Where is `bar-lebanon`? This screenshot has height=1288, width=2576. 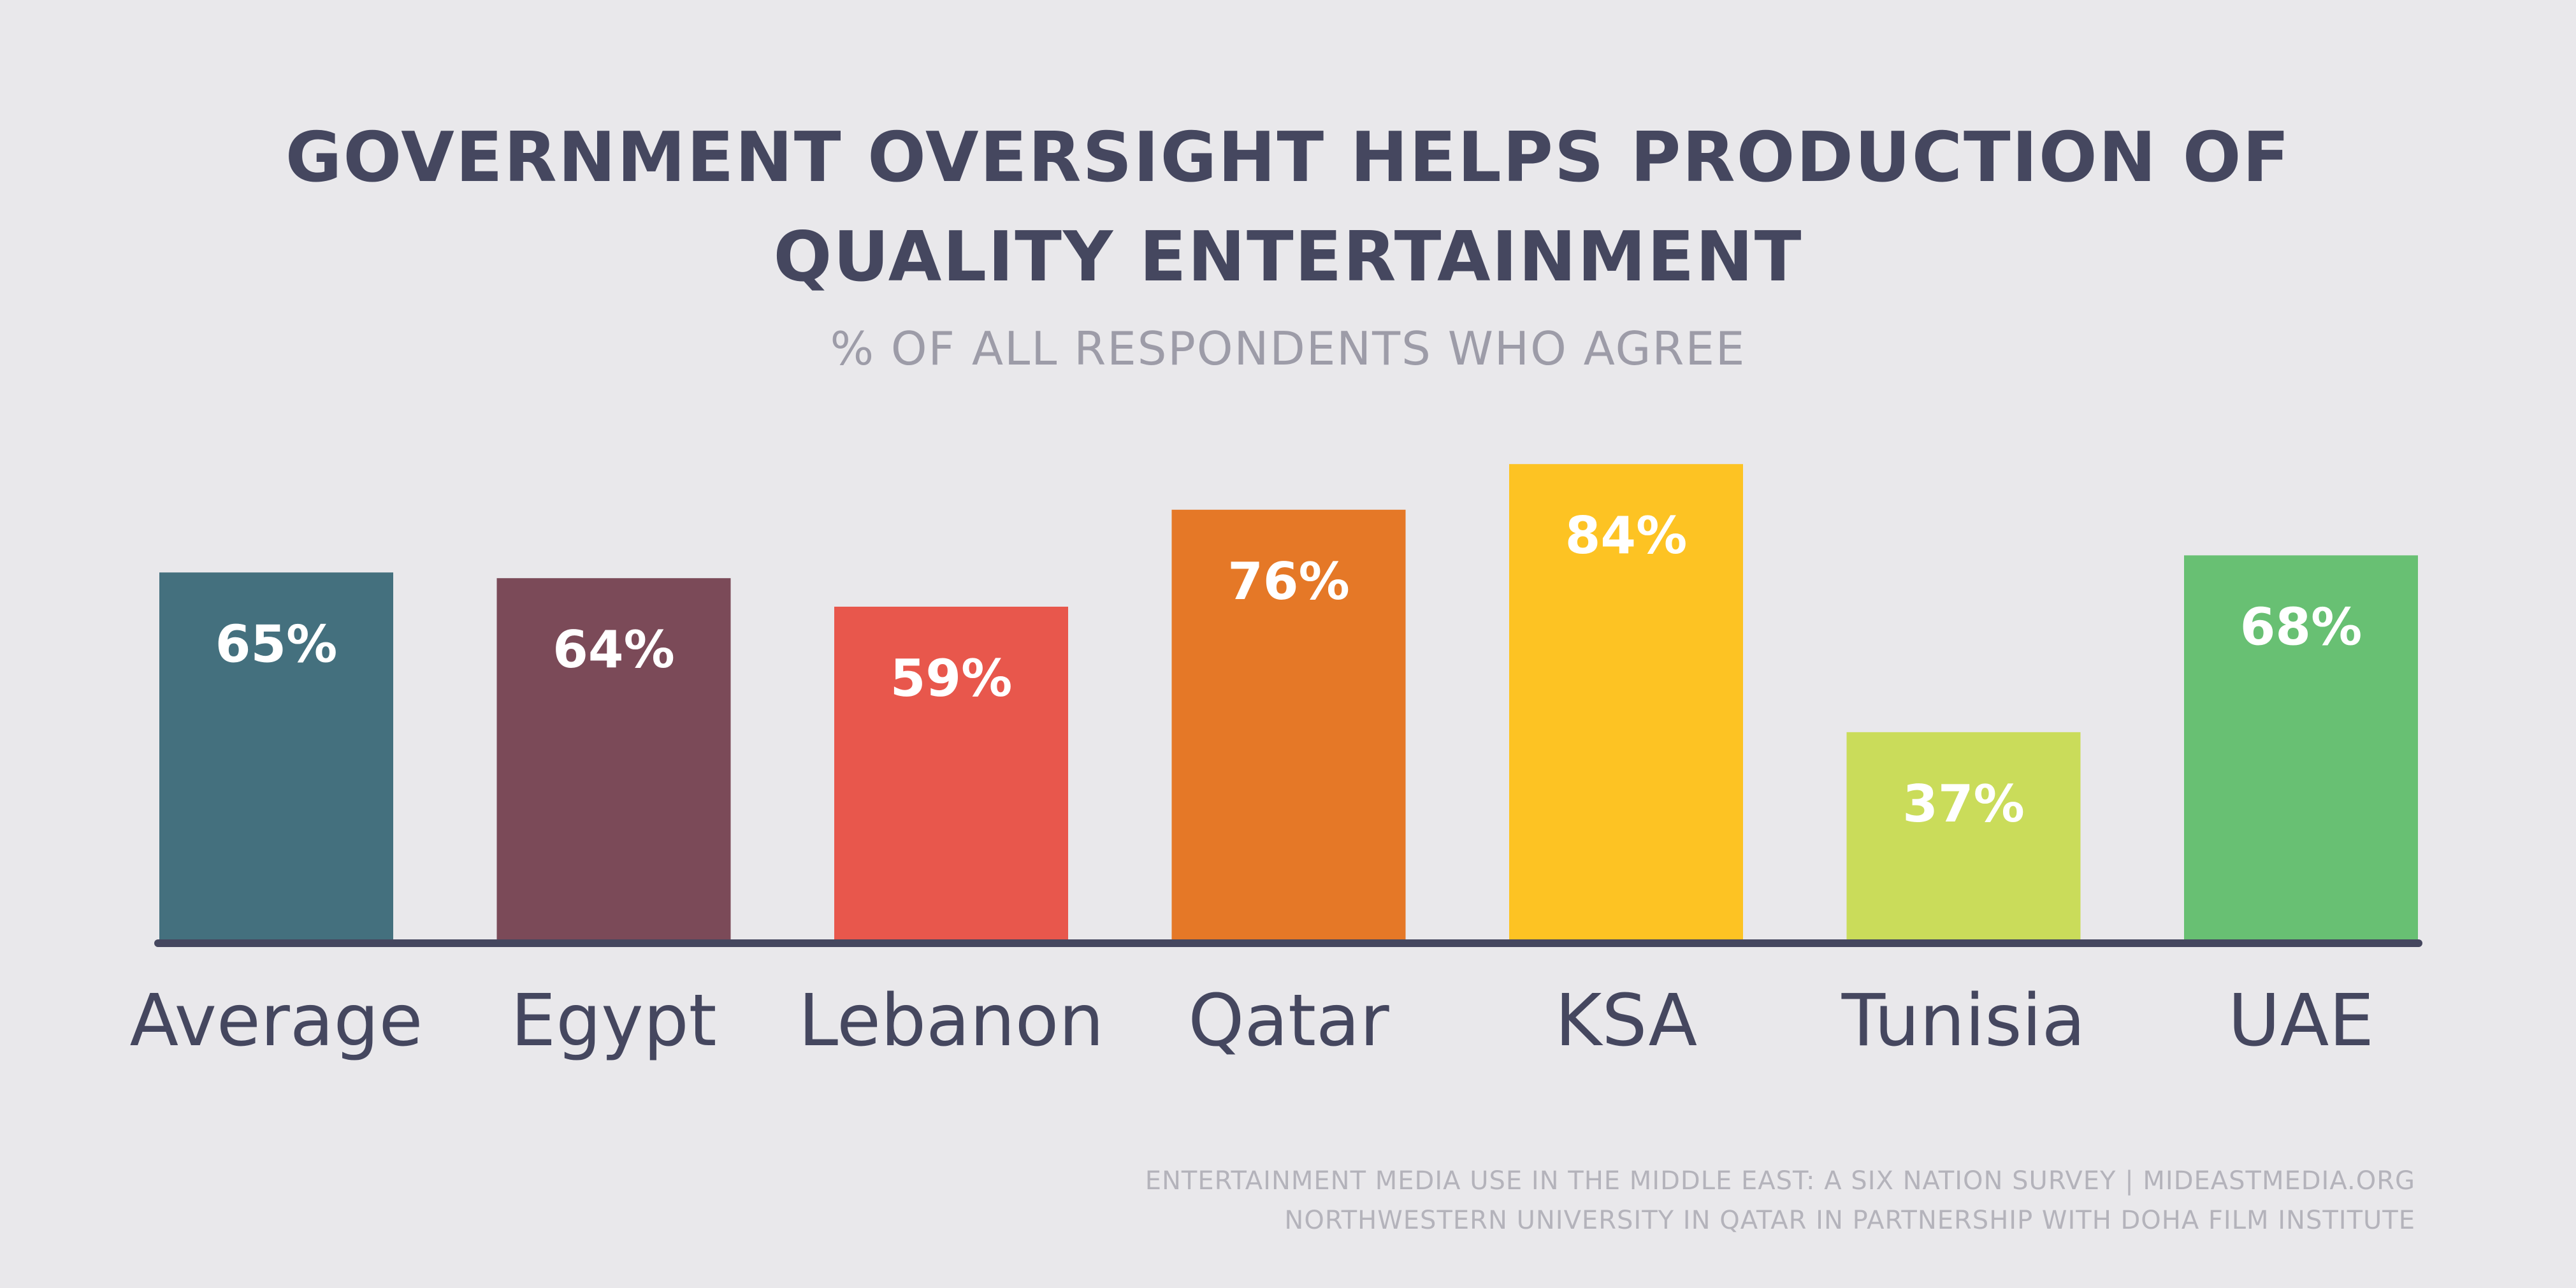 bar-lebanon is located at coordinates (951, 774).